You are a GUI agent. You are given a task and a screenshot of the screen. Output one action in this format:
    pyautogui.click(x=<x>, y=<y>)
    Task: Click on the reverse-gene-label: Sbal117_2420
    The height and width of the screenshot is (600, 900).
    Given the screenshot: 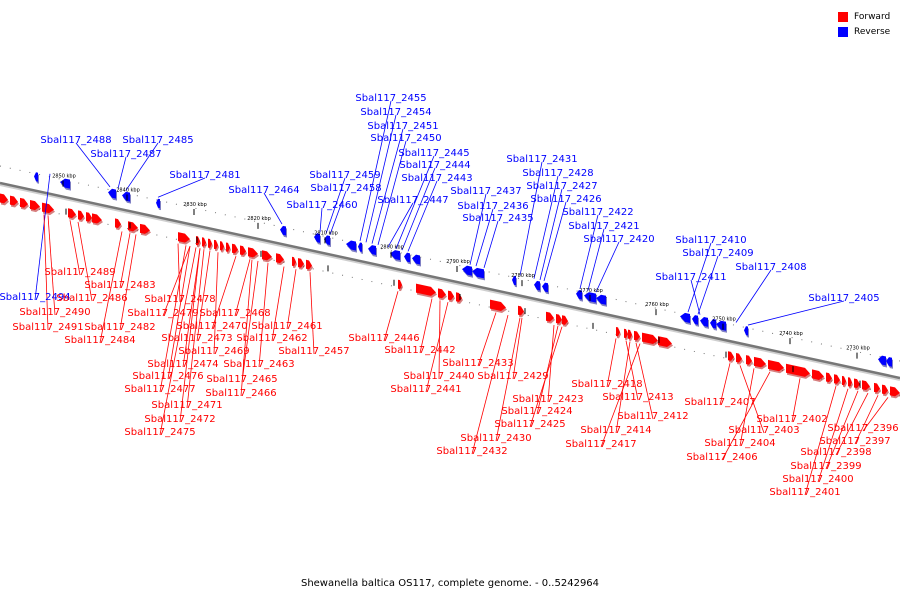 What is the action you would take?
    pyautogui.click(x=618, y=239)
    